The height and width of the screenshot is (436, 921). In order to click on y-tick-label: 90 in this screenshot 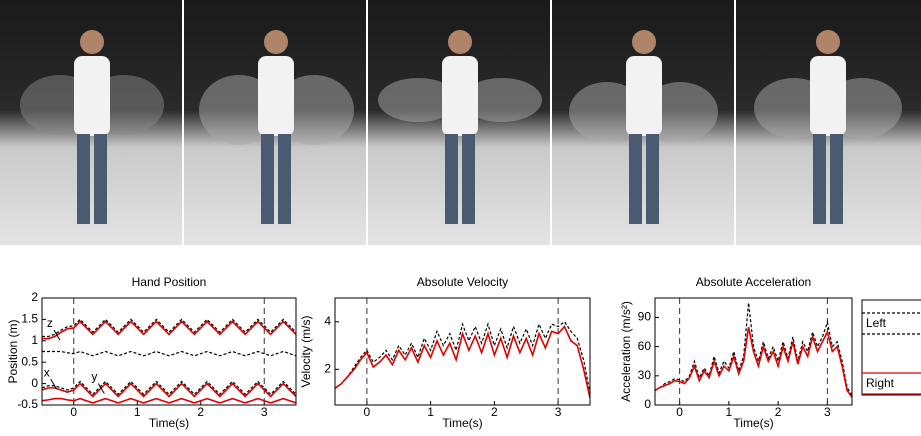, I will do `click(645, 317)`.